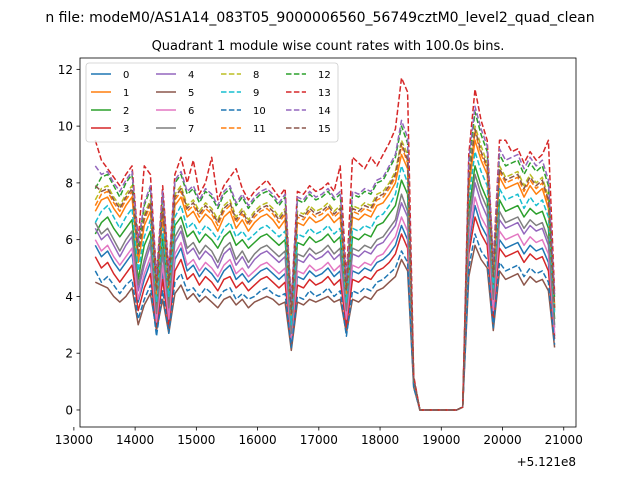 The image size is (640, 480). Describe the element at coordinates (324, 93) in the screenshot. I see `legend-label-13: 13` at that location.